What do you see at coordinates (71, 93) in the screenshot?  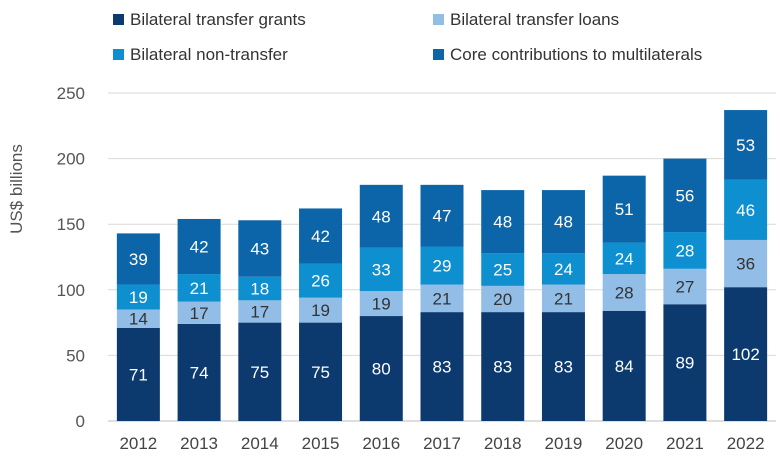 I see `y-tick-label: 250` at bounding box center [71, 93].